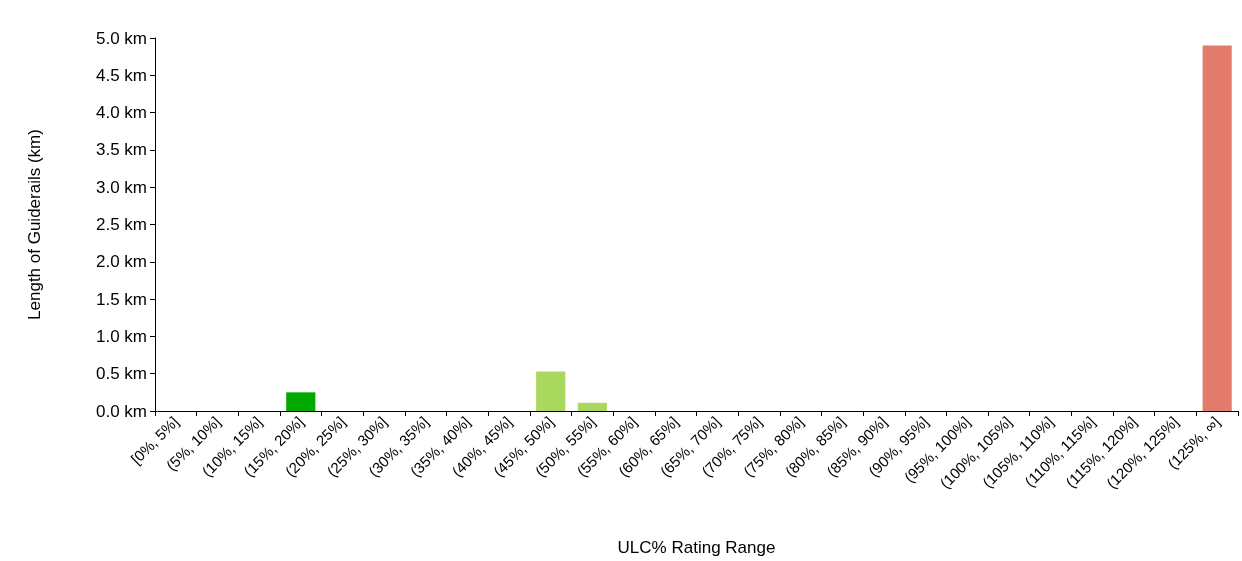 Image resolution: width=1242 pixels, height=561 pixels. What do you see at coordinates (121, 38) in the screenshot?
I see `y-tick-label: 5.0 km` at bounding box center [121, 38].